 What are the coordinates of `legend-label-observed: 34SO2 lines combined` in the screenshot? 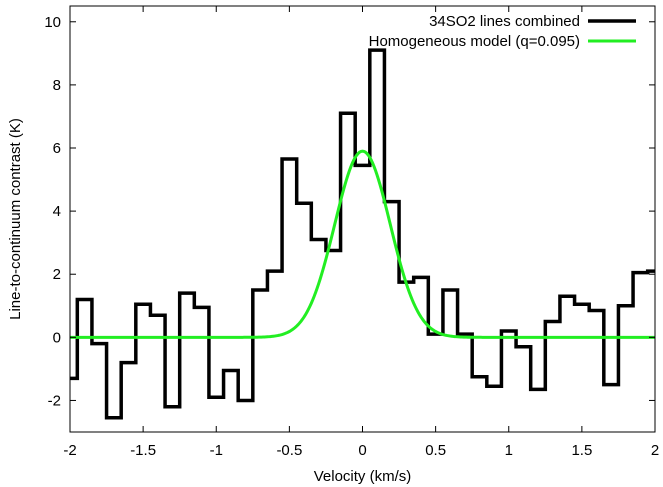 It's located at (504, 21).